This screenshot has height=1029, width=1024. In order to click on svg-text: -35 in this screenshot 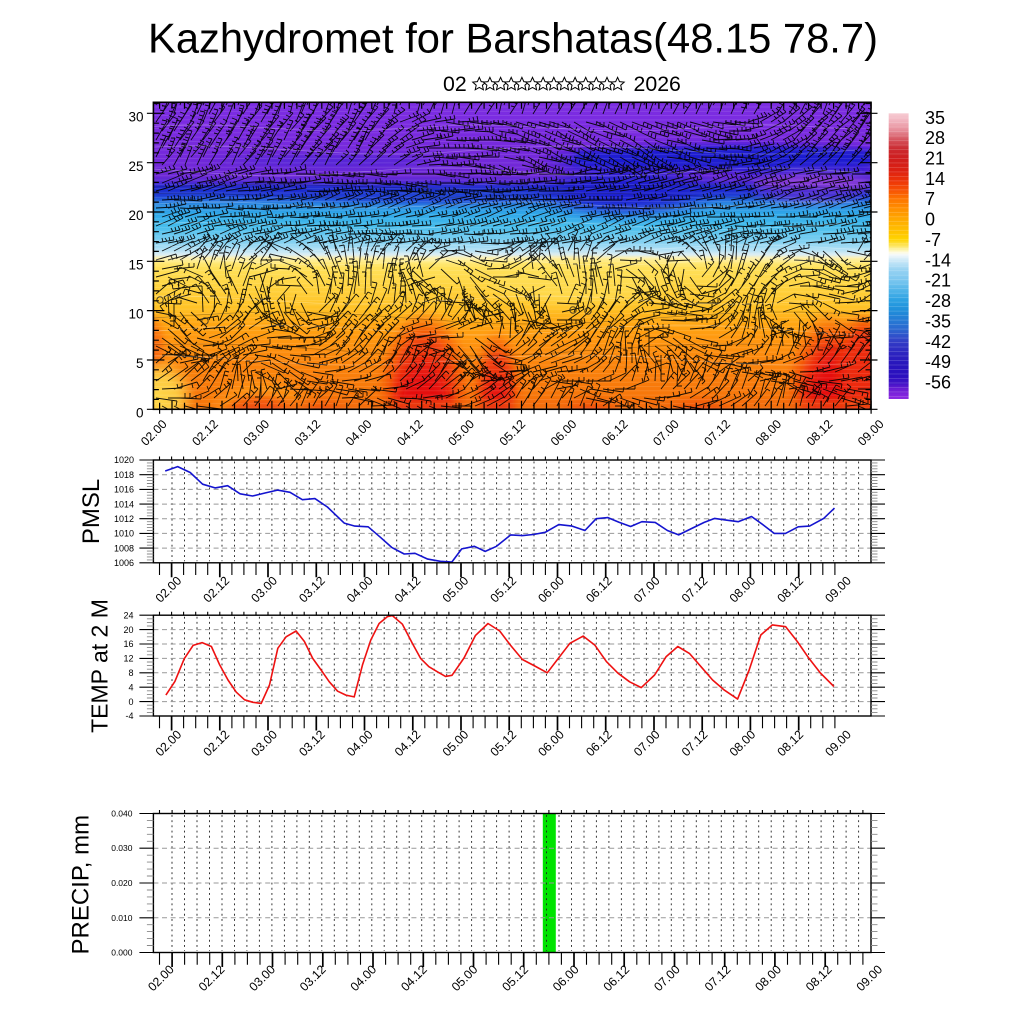, I will do `click(938, 321)`.